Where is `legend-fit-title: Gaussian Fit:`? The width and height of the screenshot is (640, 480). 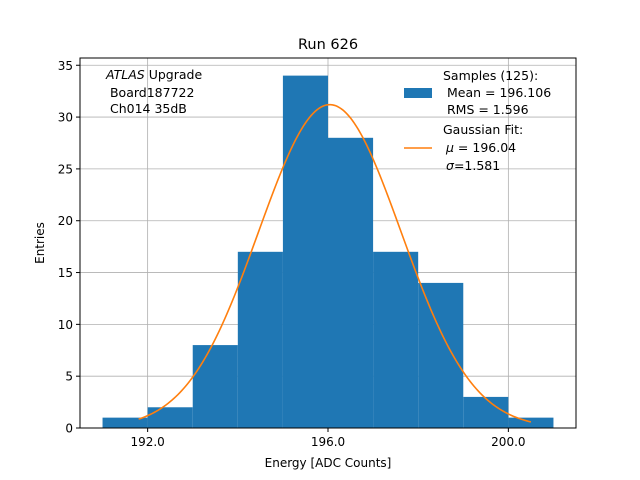 legend-fit-title: Gaussian Fit: is located at coordinates (483, 129).